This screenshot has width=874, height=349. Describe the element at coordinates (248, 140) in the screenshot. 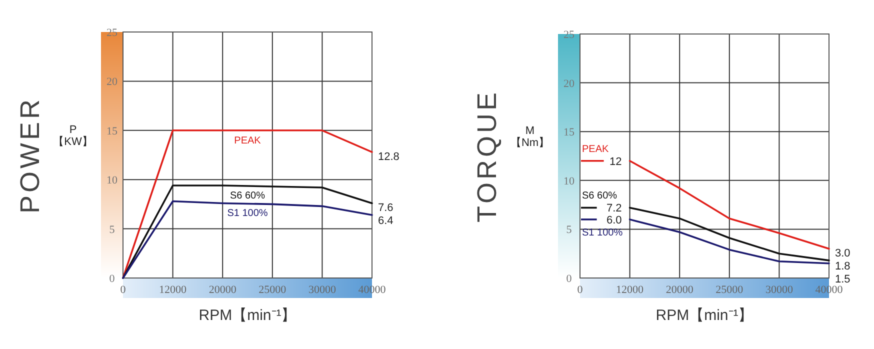

I see `series-label: PEAK` at that location.